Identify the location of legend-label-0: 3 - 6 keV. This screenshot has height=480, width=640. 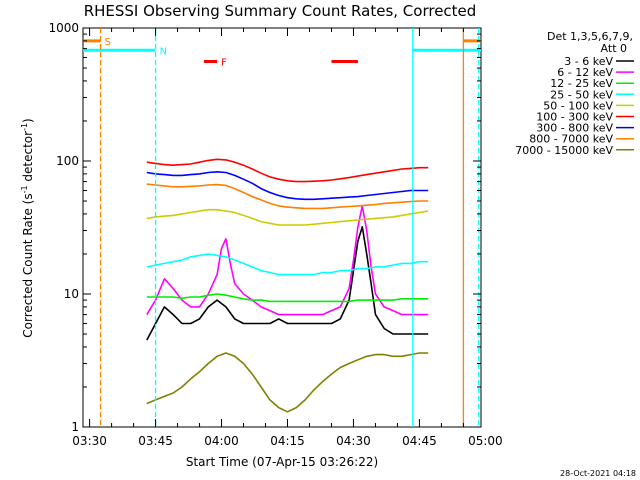
(588, 61).